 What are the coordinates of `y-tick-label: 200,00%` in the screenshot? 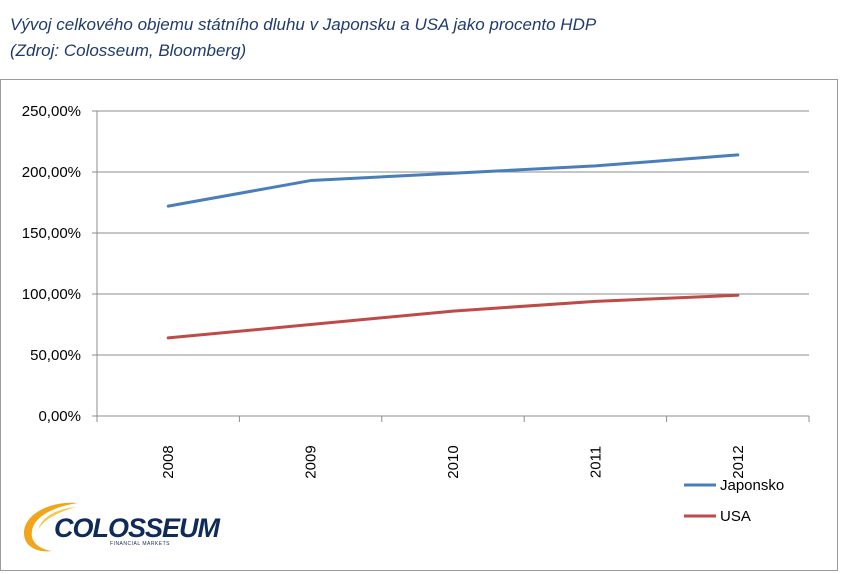 It's located at (51, 172).